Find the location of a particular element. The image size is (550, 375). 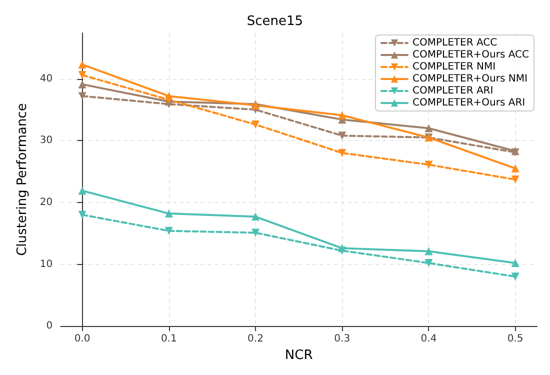

legend-label: COMPLETER+Ours ARI is located at coordinates (469, 103).